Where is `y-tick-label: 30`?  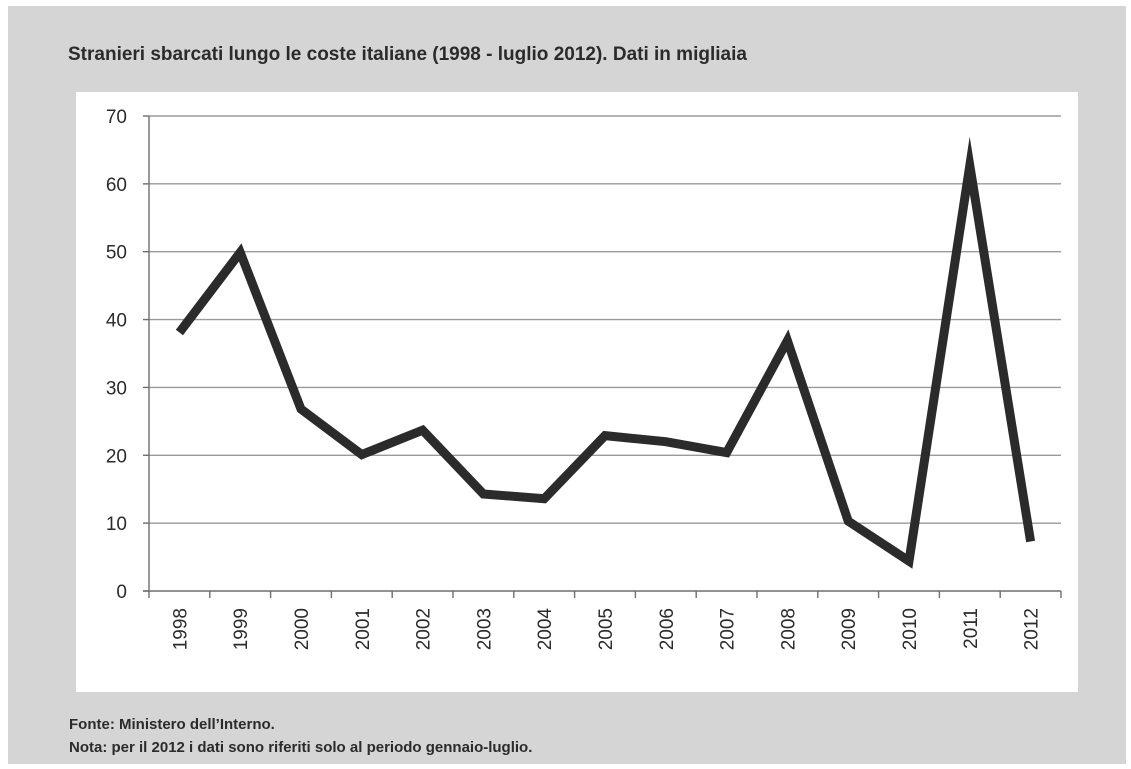
y-tick-label: 30 is located at coordinates (116, 388).